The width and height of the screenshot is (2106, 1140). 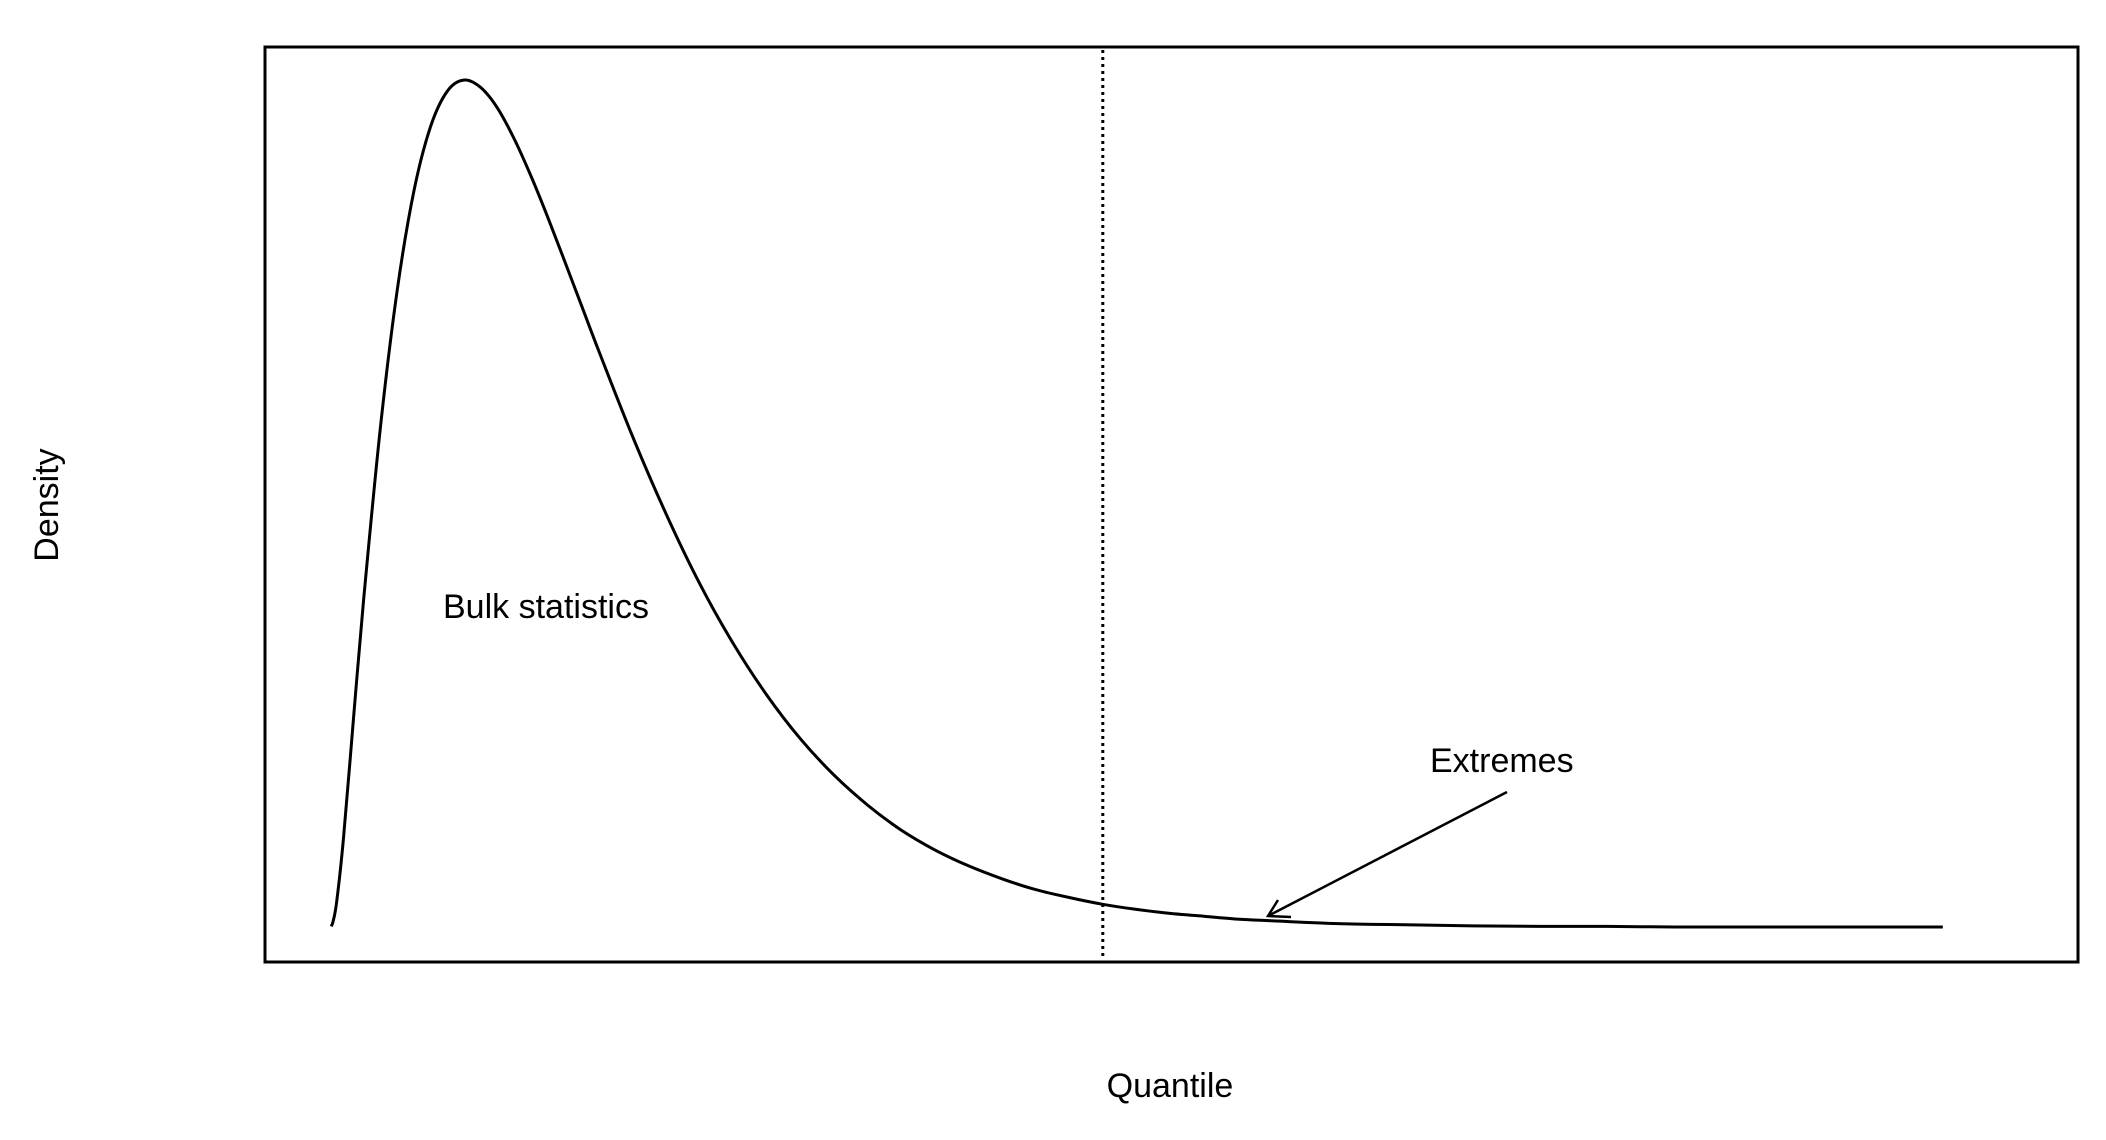 What do you see at coordinates (1502, 761) in the screenshot?
I see `annotation-extremes: Extremes` at bounding box center [1502, 761].